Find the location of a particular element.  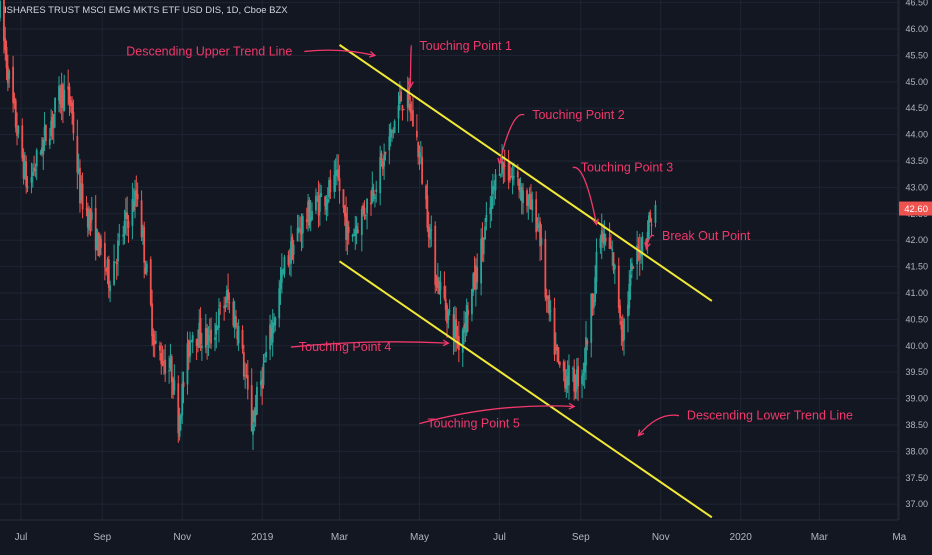

annotation-label: Touching Point 2 is located at coordinates (578, 115).